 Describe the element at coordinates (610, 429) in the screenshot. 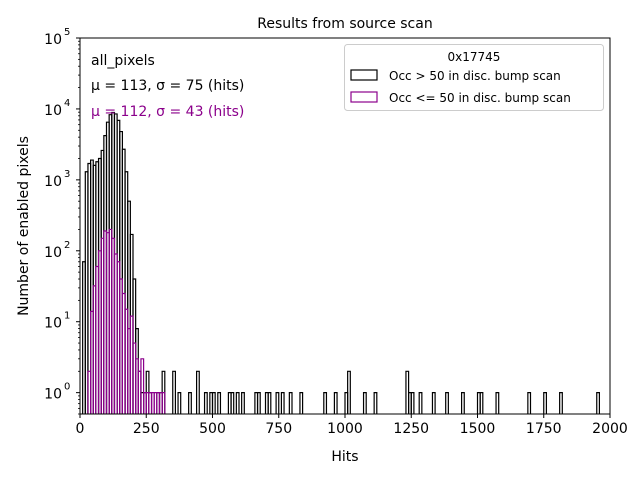

I see `x-tick-label: 2000` at that location.